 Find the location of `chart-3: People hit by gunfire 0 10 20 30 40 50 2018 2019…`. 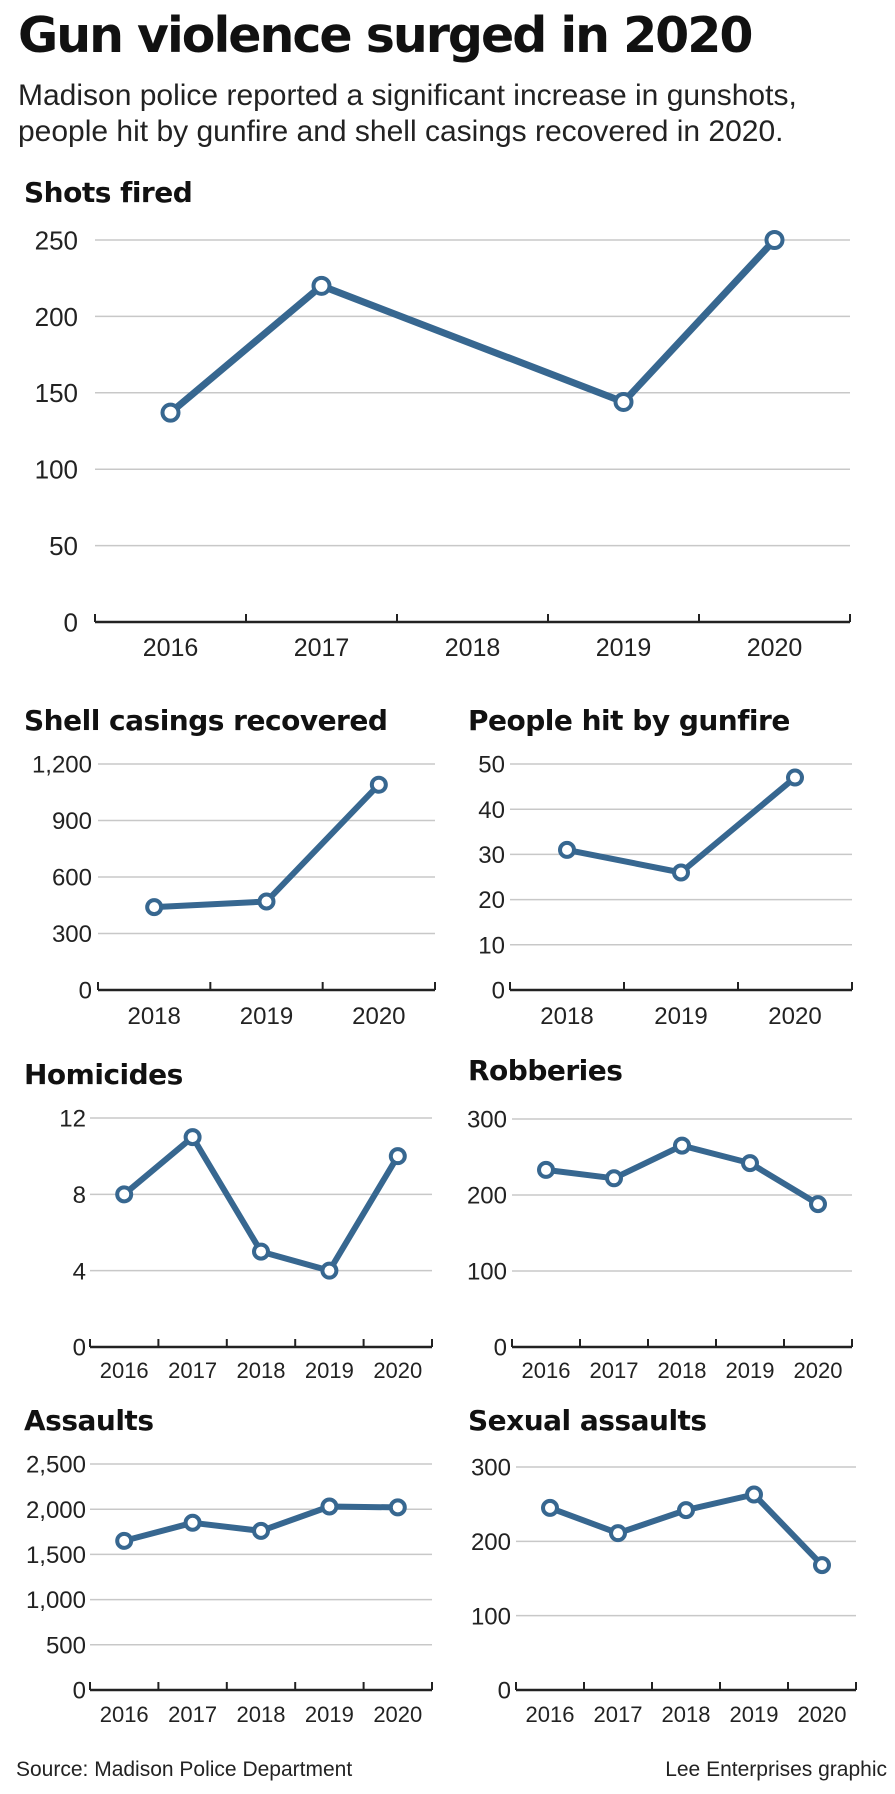

chart-3: People hit by gunfire 0 10 20 30 40 50 2018 2019… is located at coordinates (660, 867).